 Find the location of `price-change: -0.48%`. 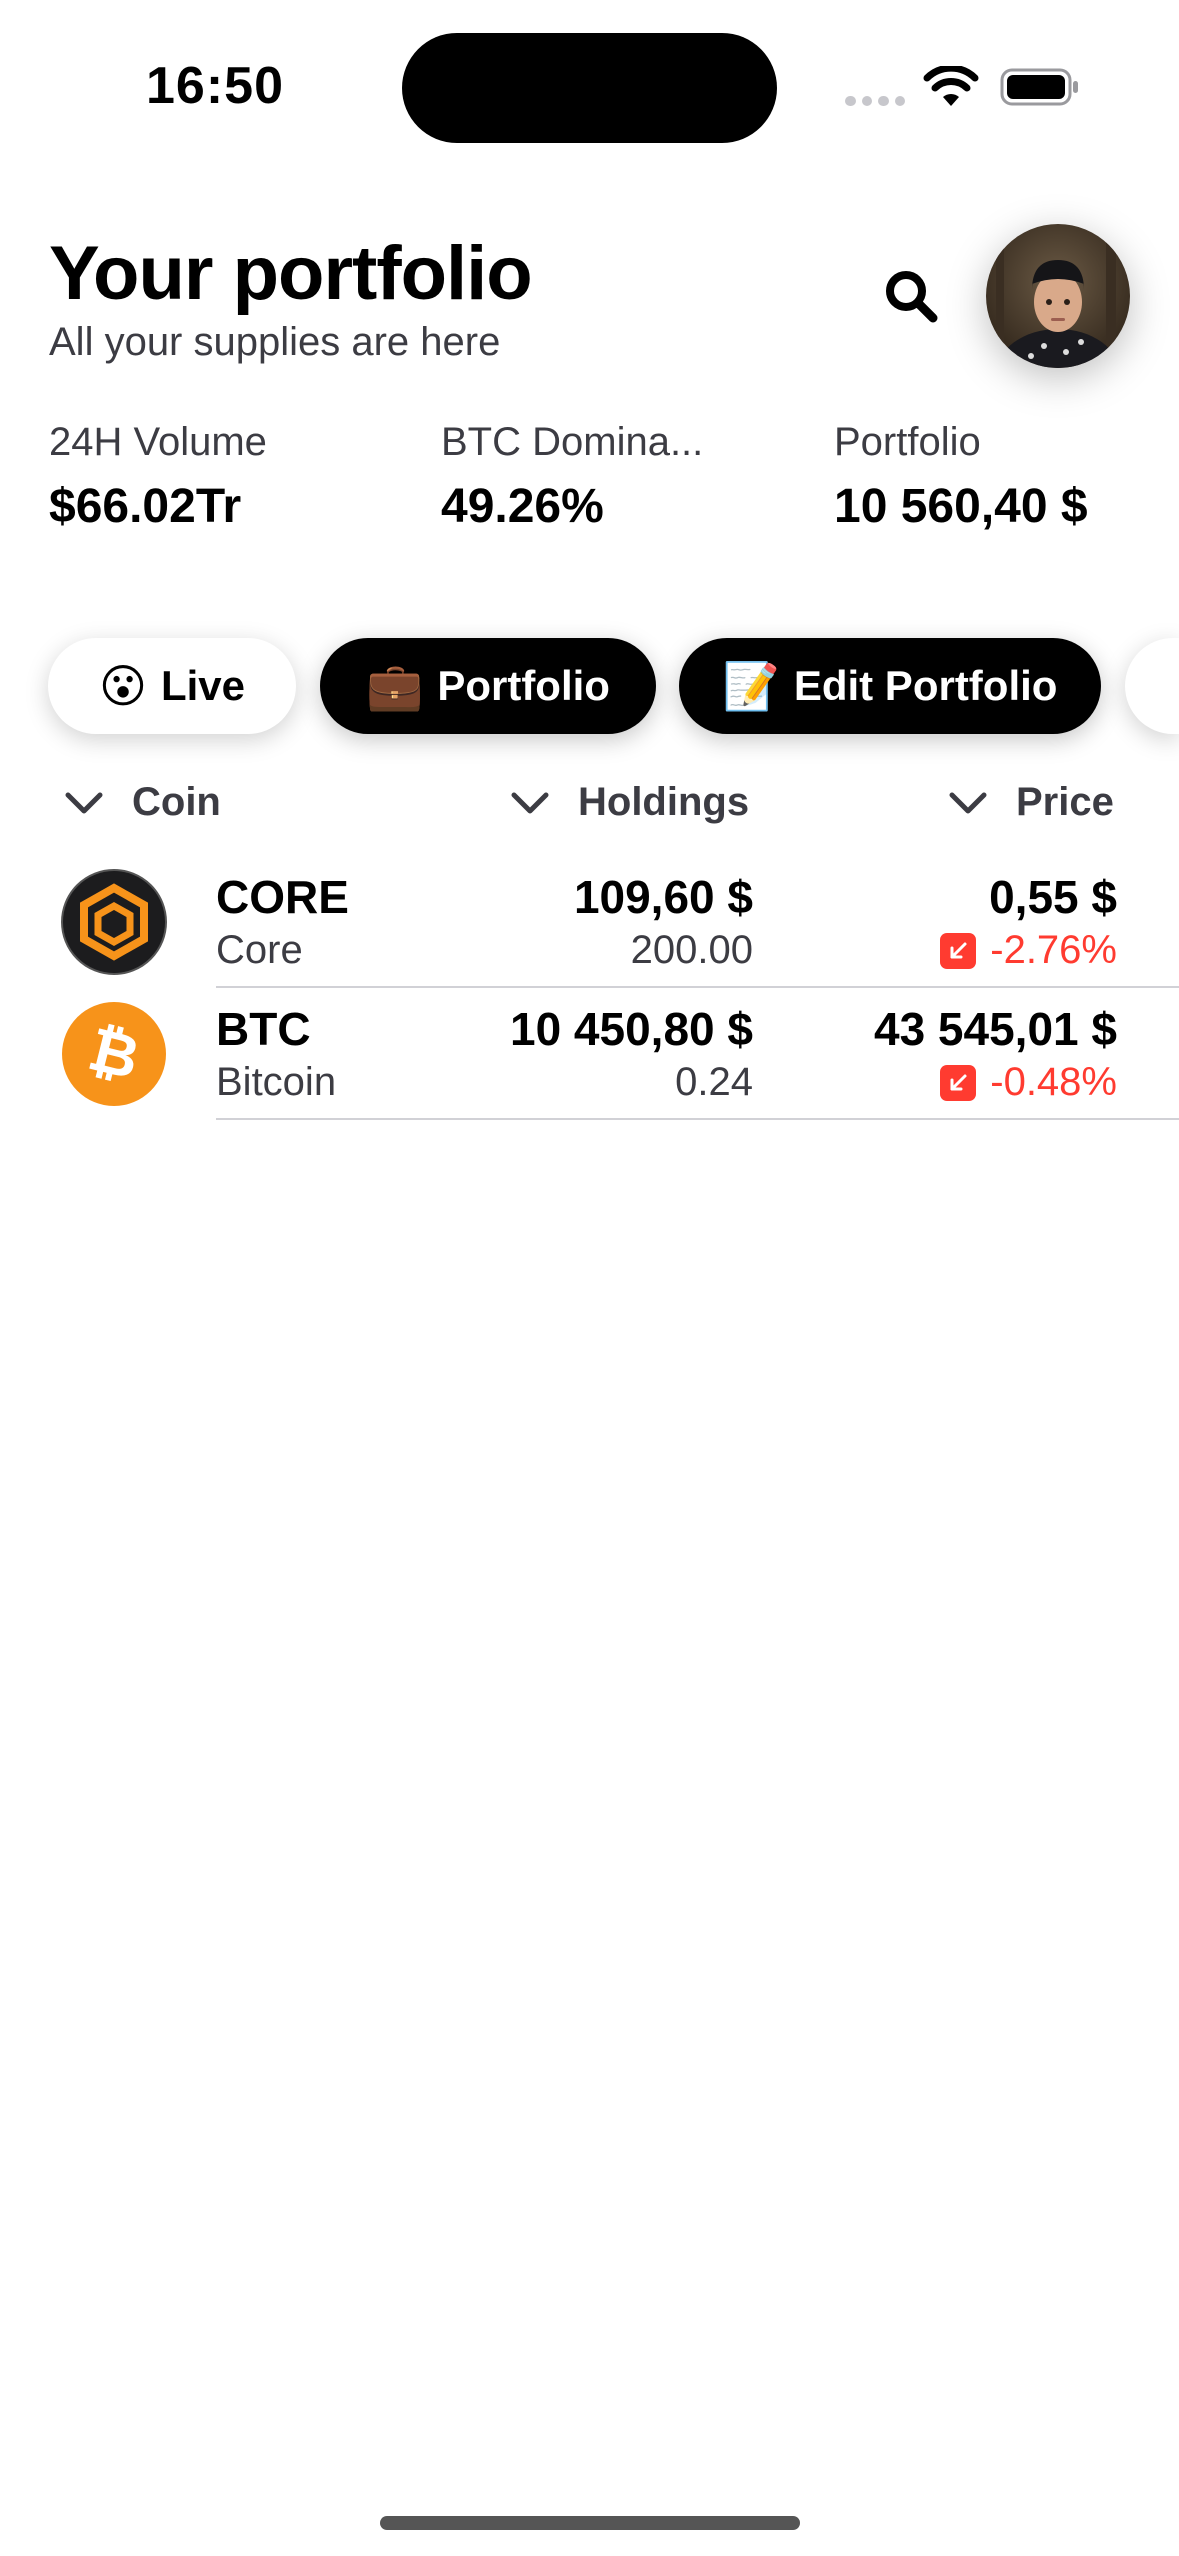

price-change: -0.48% is located at coordinates (1028, 1082).